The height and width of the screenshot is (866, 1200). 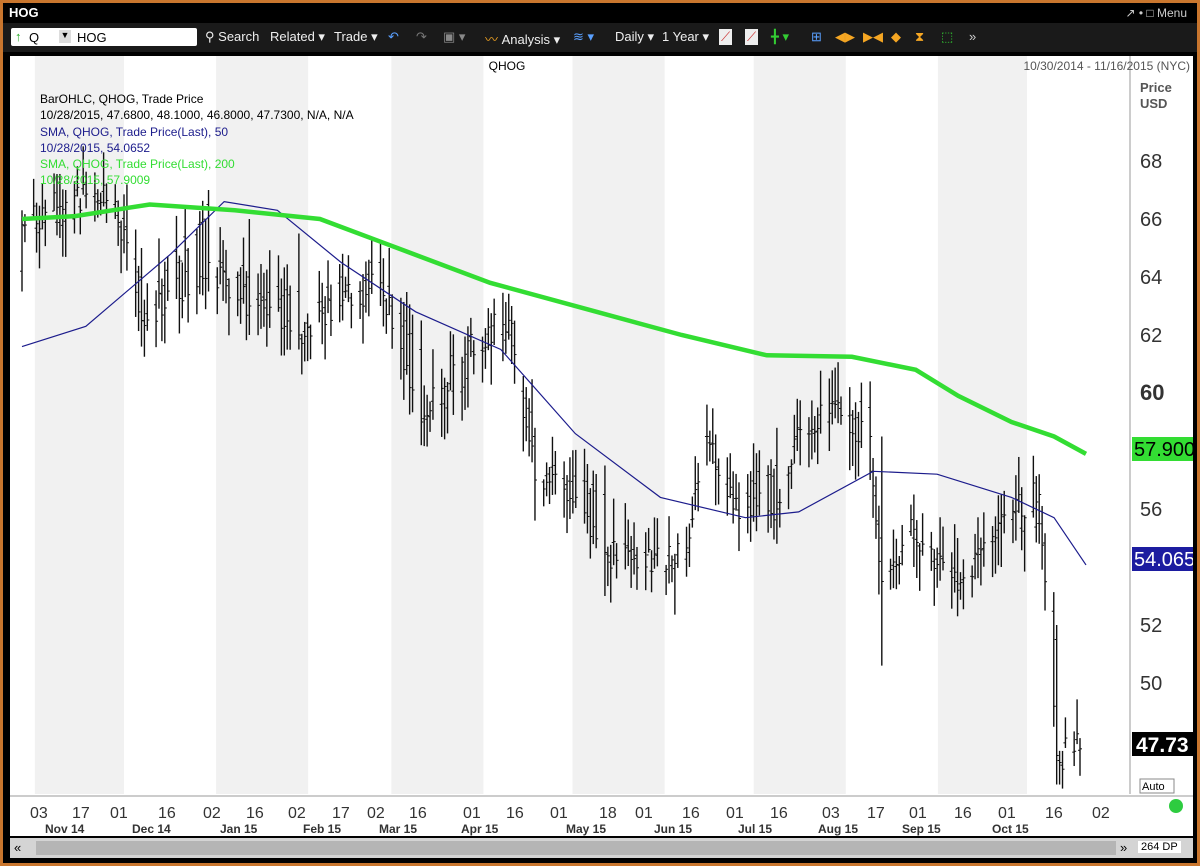 I want to click on search-button: ⚲ Search, so click(x=232, y=37).